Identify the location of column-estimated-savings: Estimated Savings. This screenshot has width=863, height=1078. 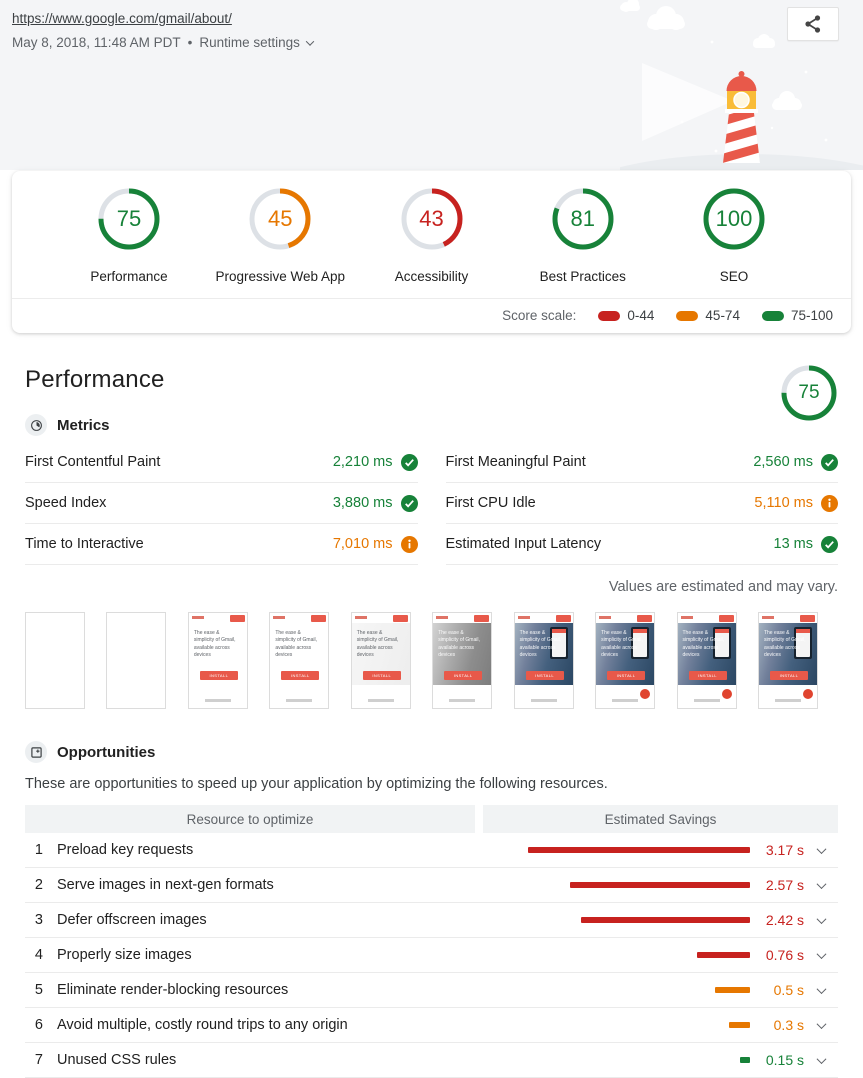
(660, 819).